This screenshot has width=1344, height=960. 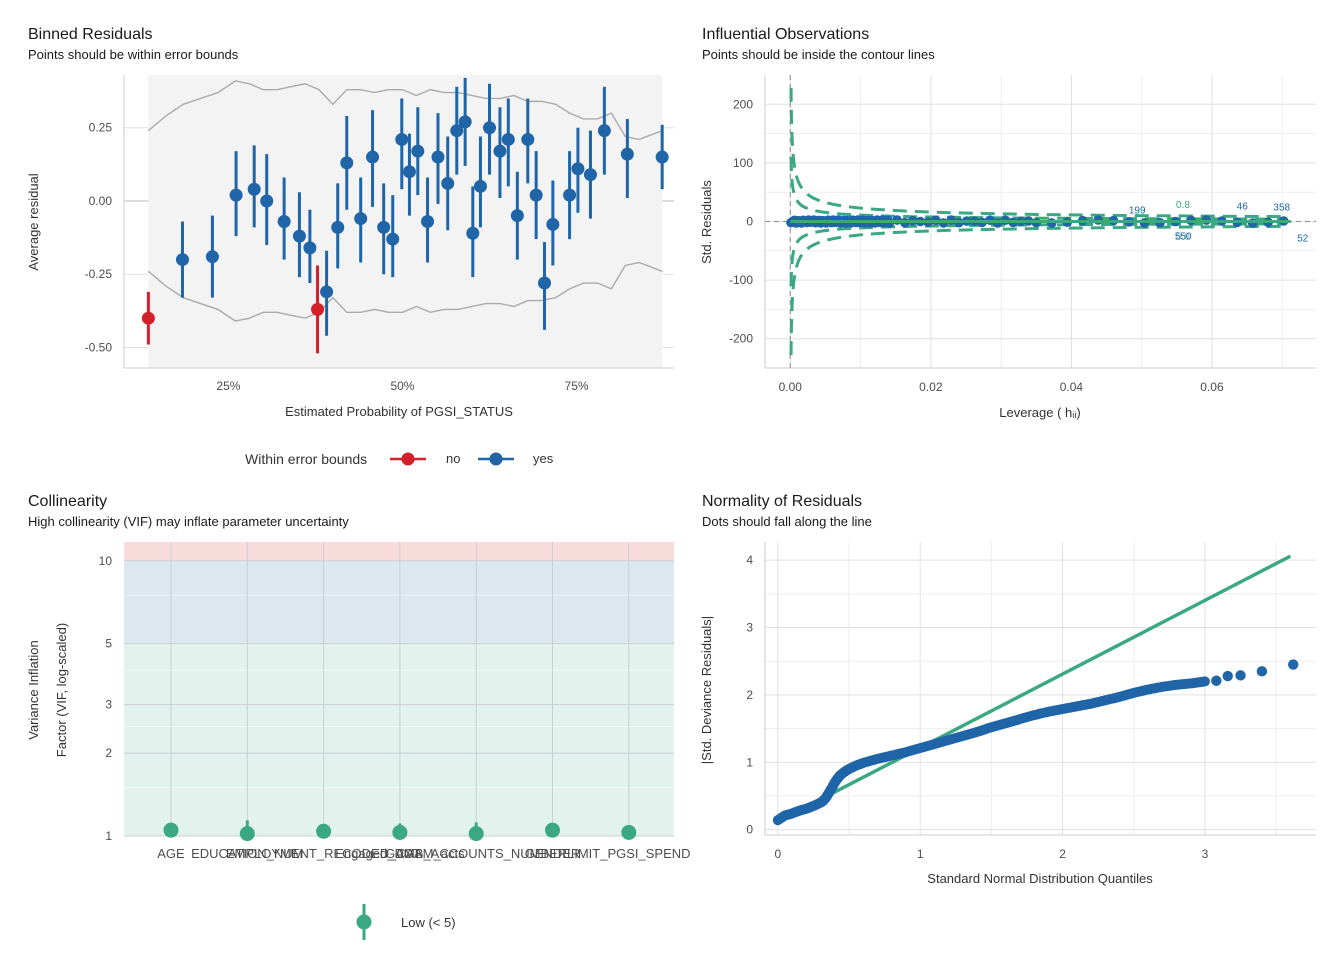 What do you see at coordinates (400, 853) in the screenshot?
I see `collinearity-x-tick-label: Engaged_DGAM_acts` at bounding box center [400, 853].